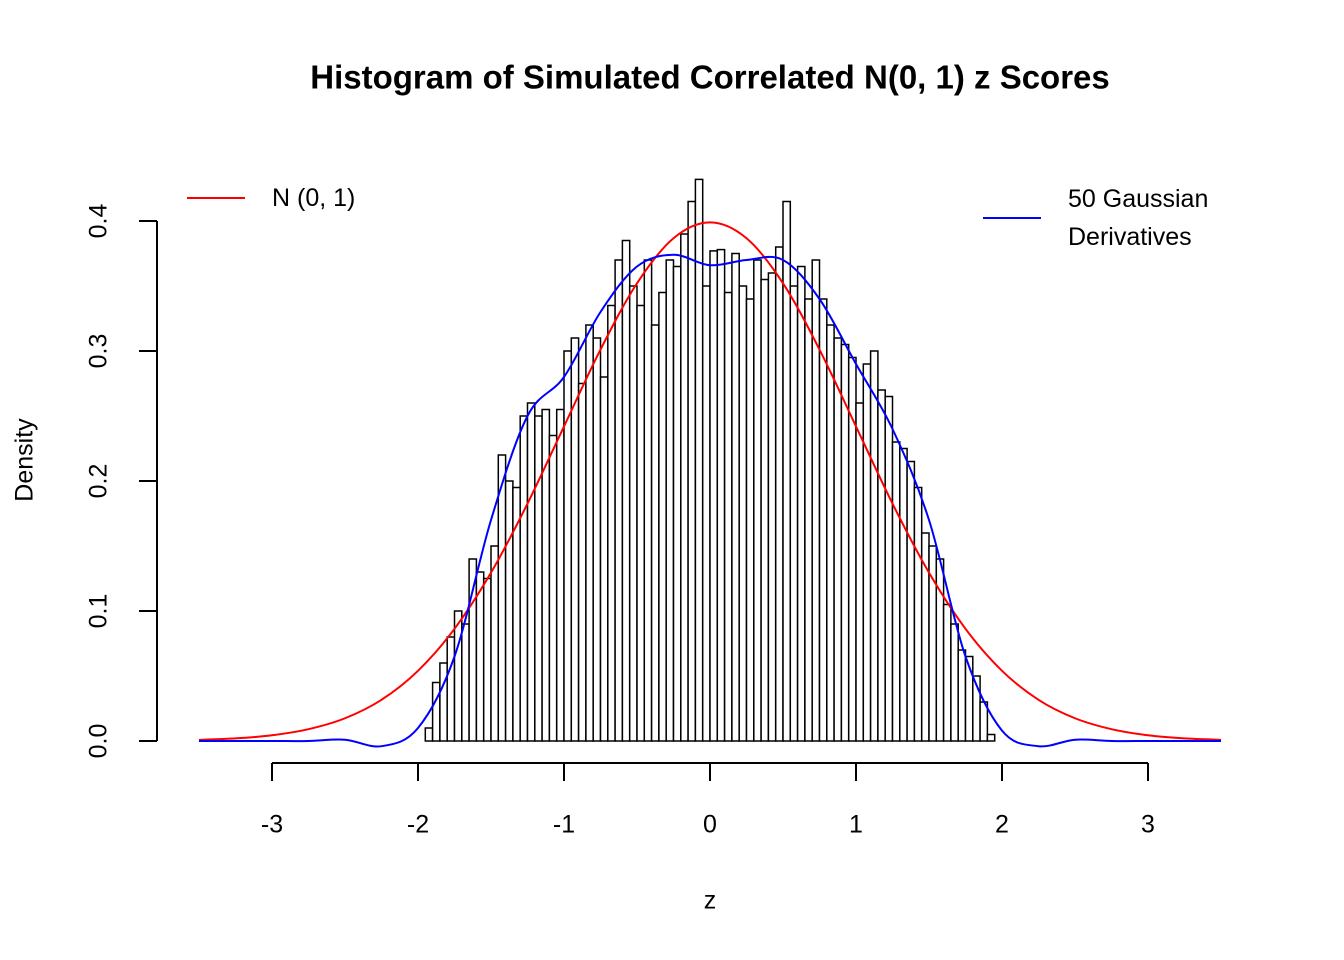  I want to click on y-axis-label: Density, so click(25, 460).